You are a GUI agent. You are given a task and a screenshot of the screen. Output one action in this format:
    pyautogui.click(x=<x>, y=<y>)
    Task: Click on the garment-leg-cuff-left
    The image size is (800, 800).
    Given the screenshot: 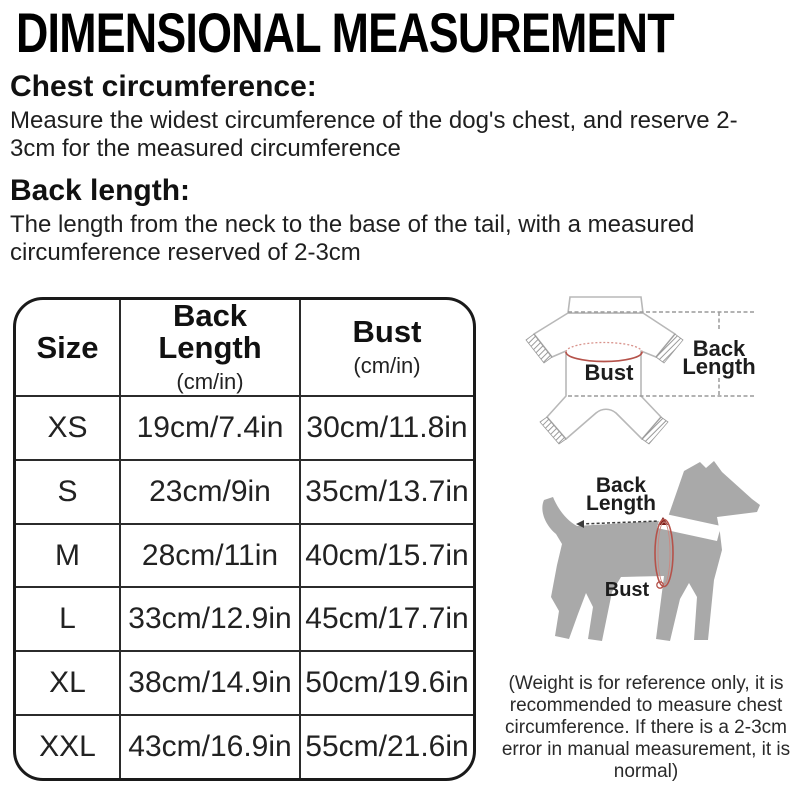 What is the action you would take?
    pyautogui.click(x=553, y=430)
    